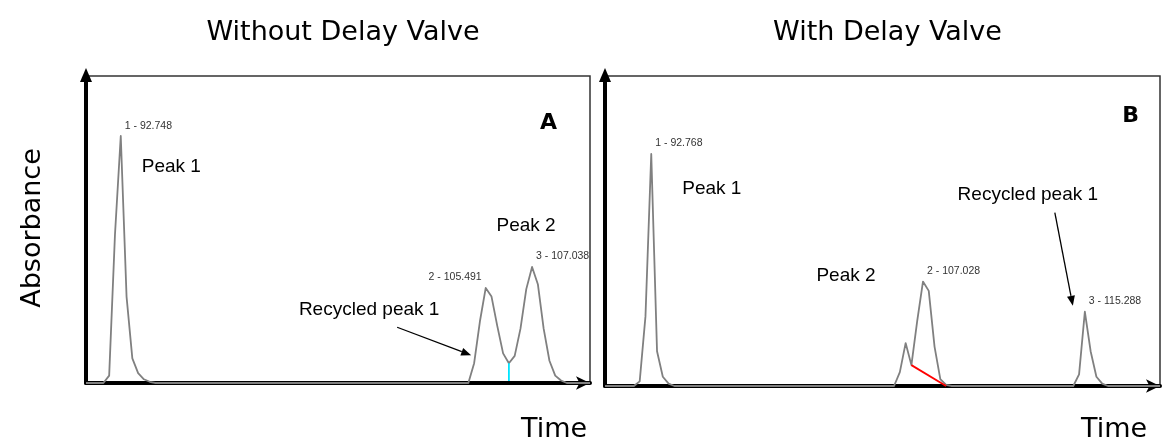 Image resolution: width=1168 pixels, height=443 pixels. I want to click on chart-title: Without Delay Valve, so click(343, 30).